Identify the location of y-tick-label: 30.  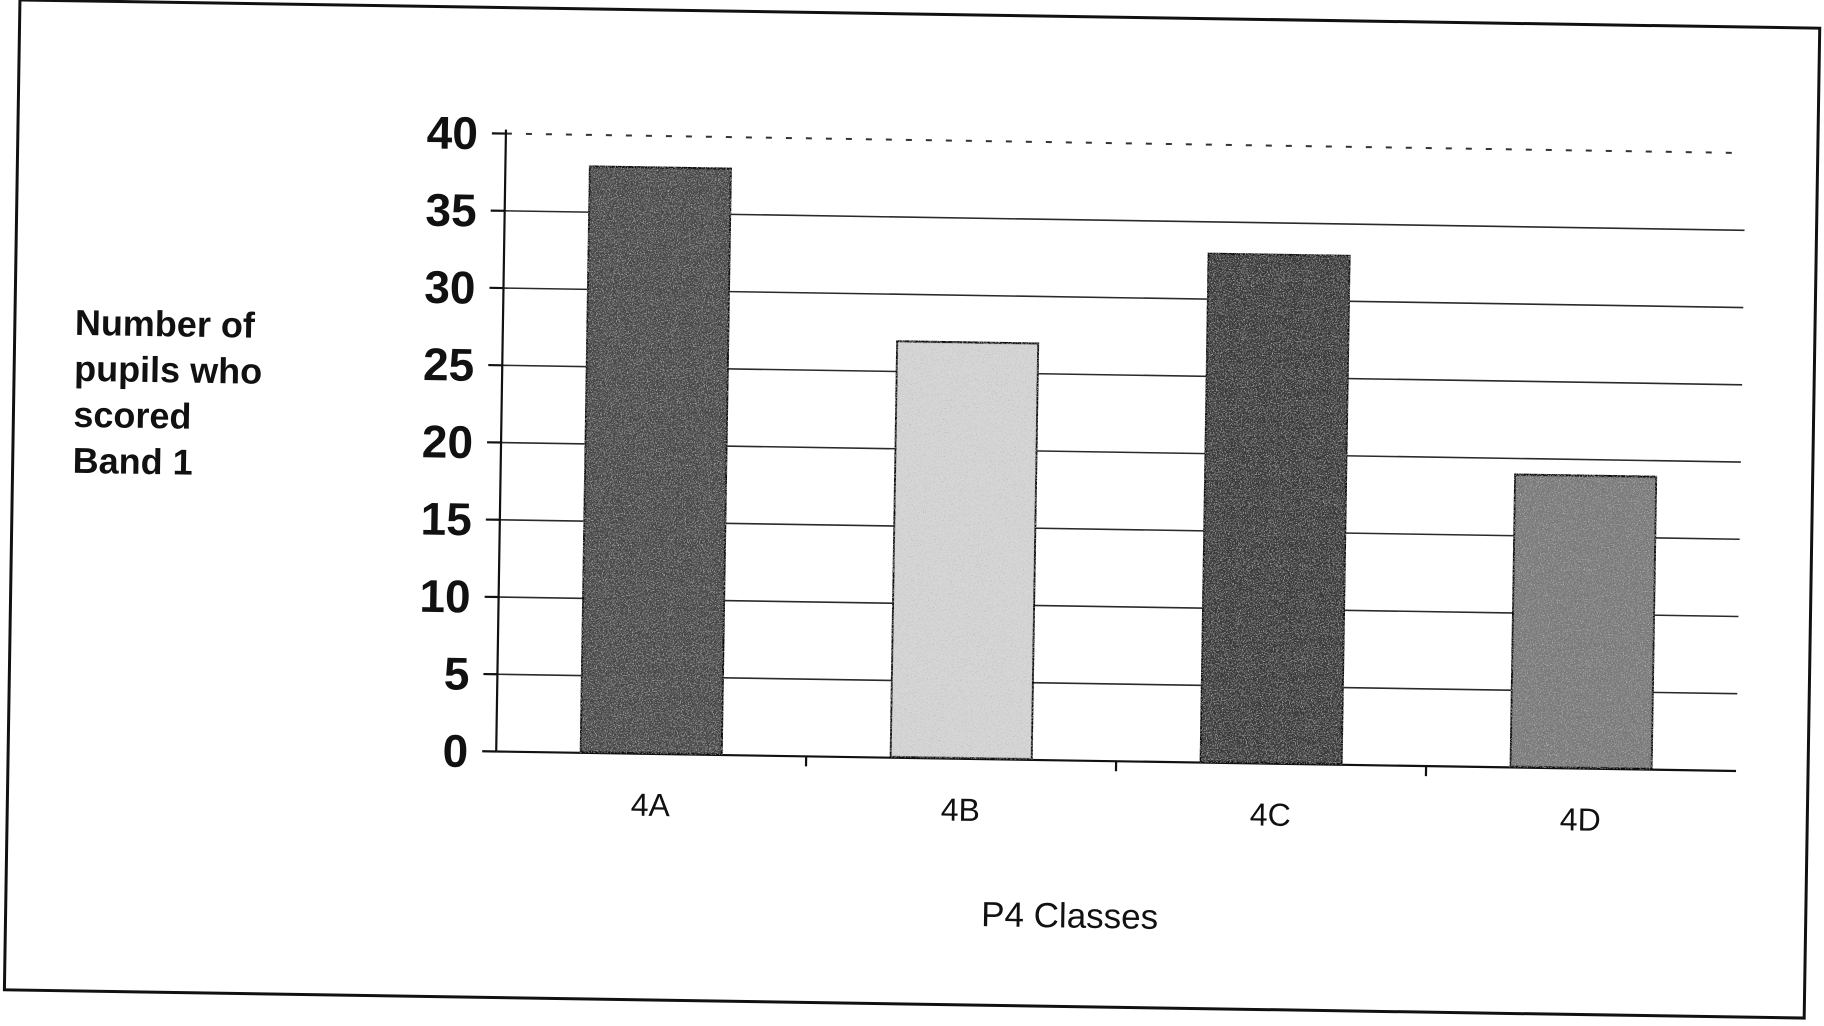
(450, 287).